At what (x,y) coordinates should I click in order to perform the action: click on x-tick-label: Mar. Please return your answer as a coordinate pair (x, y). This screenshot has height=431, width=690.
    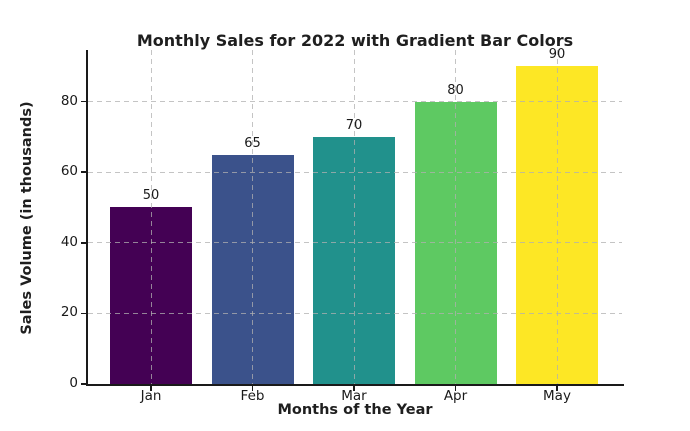
    Looking at the image, I should click on (354, 396).